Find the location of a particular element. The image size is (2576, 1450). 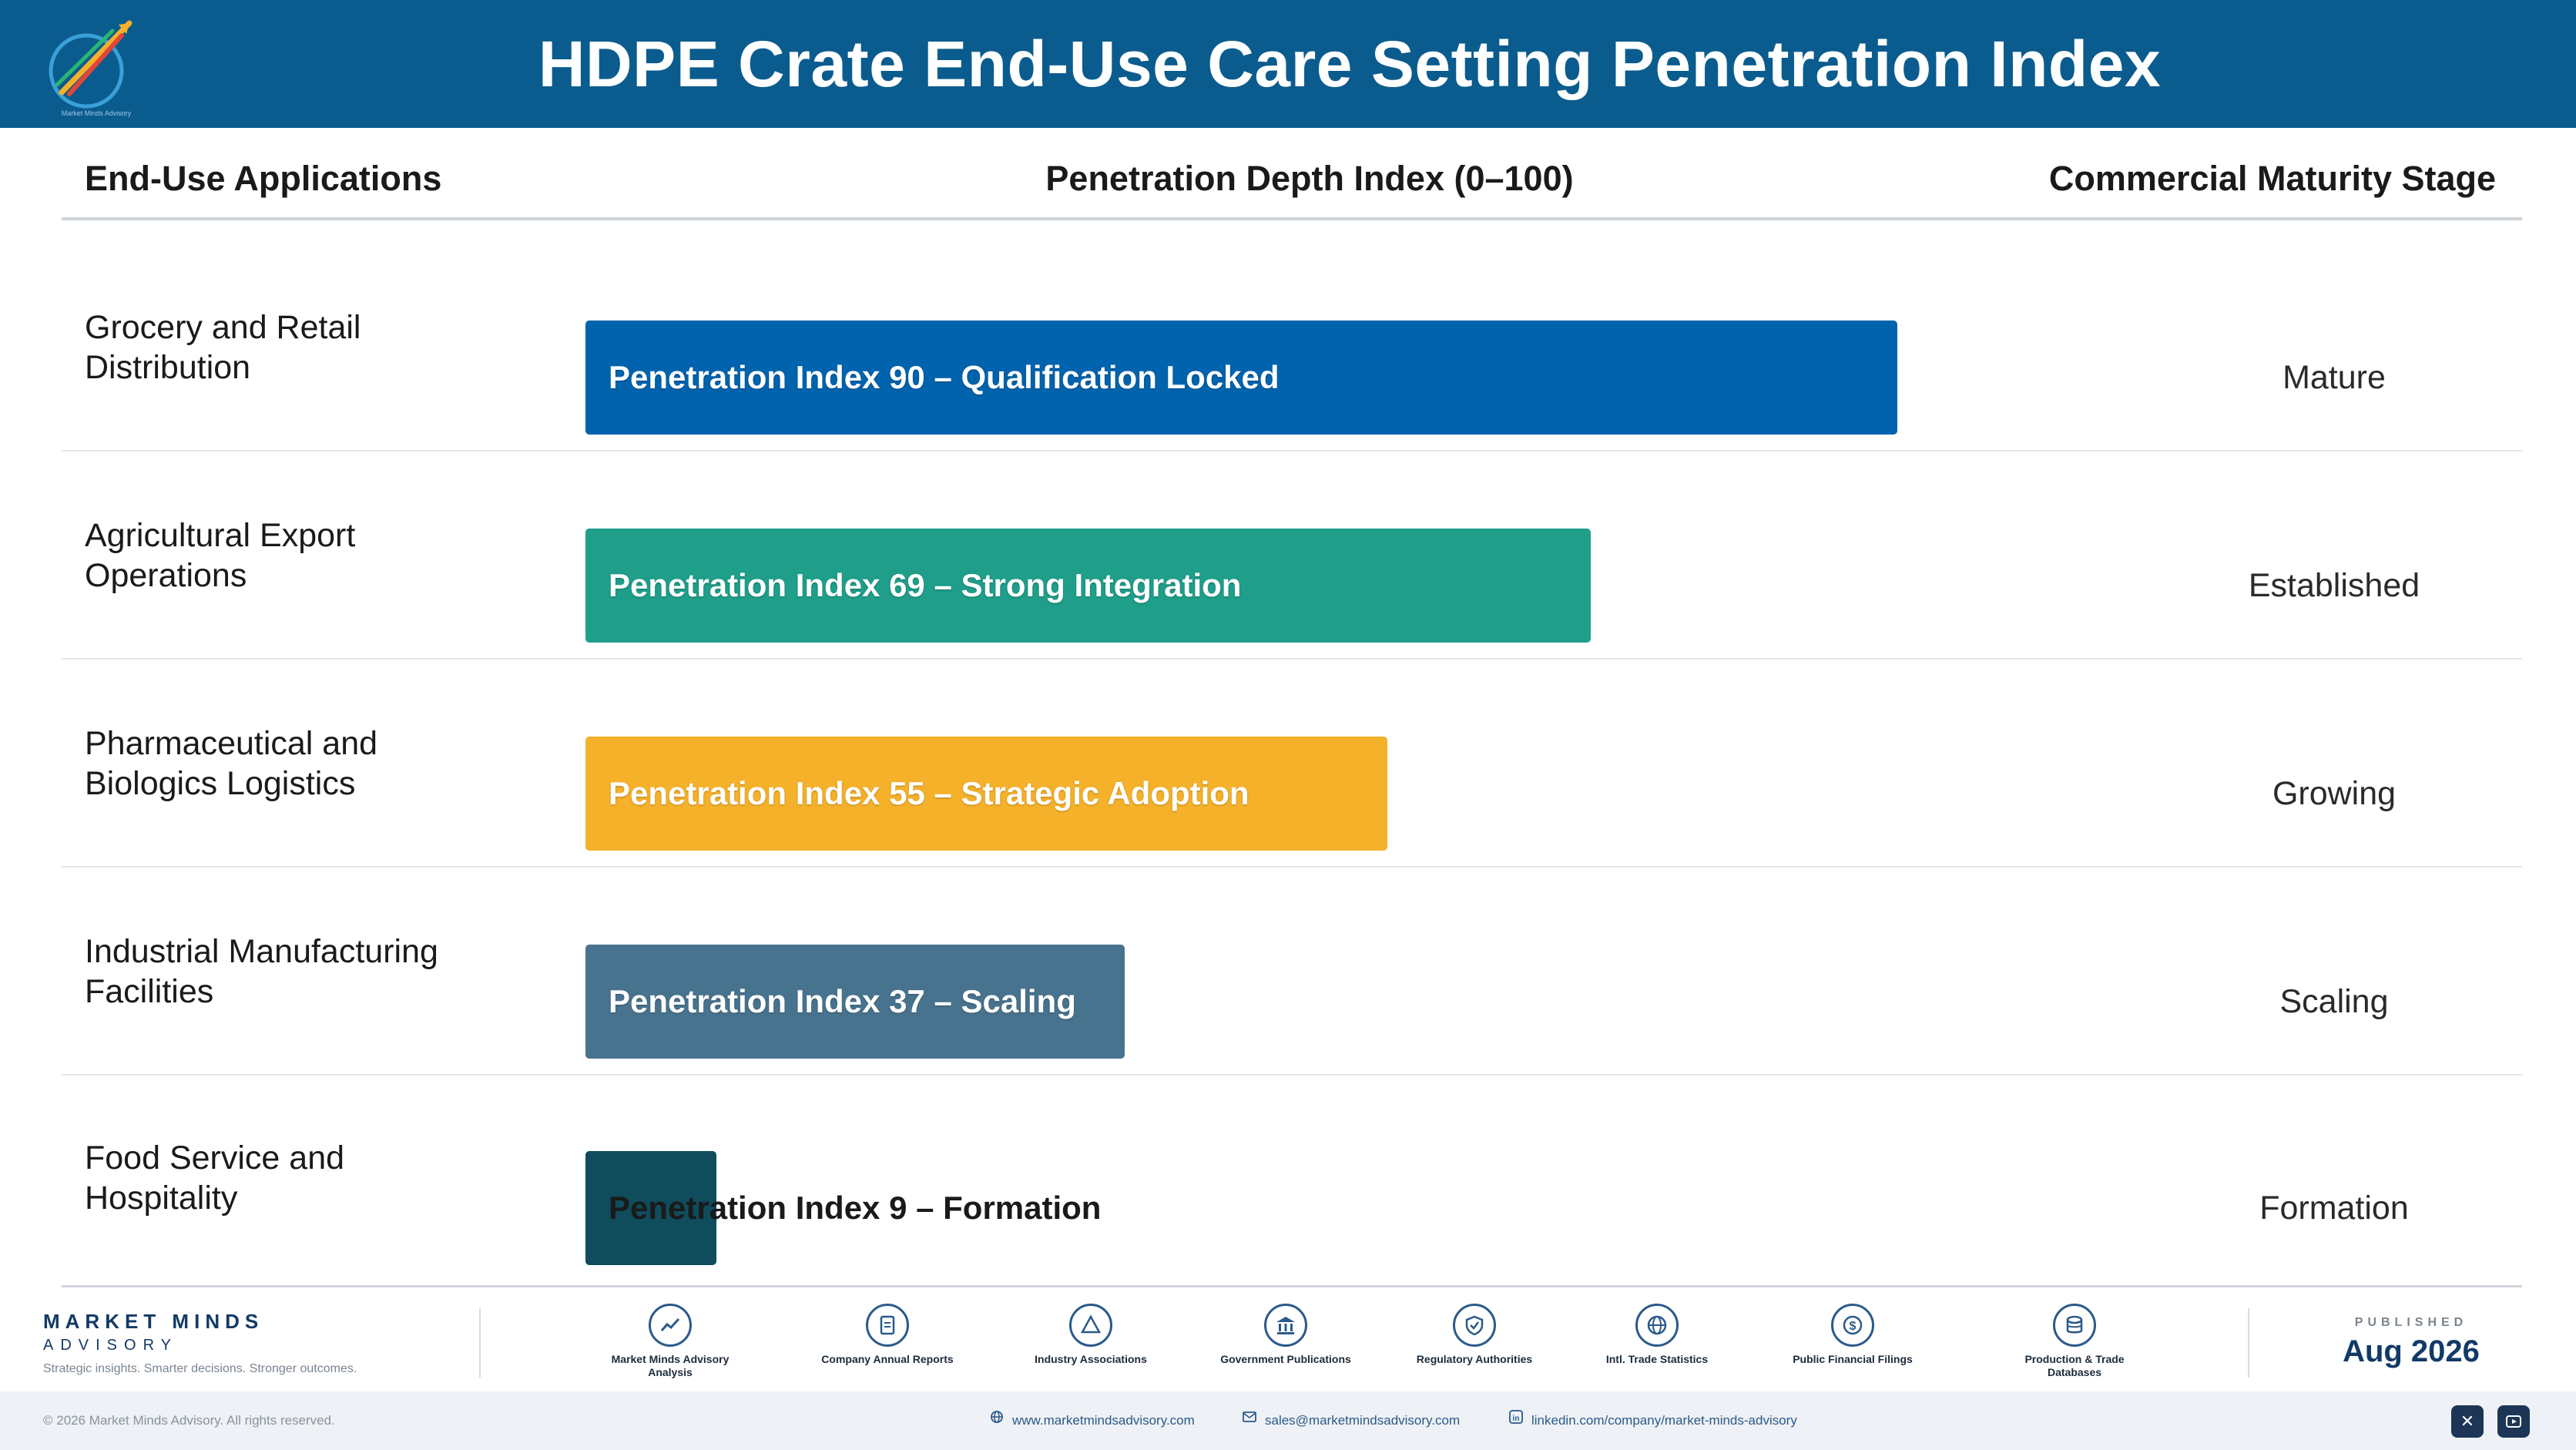

published-date: Aug 2026 is located at coordinates (2411, 1351).